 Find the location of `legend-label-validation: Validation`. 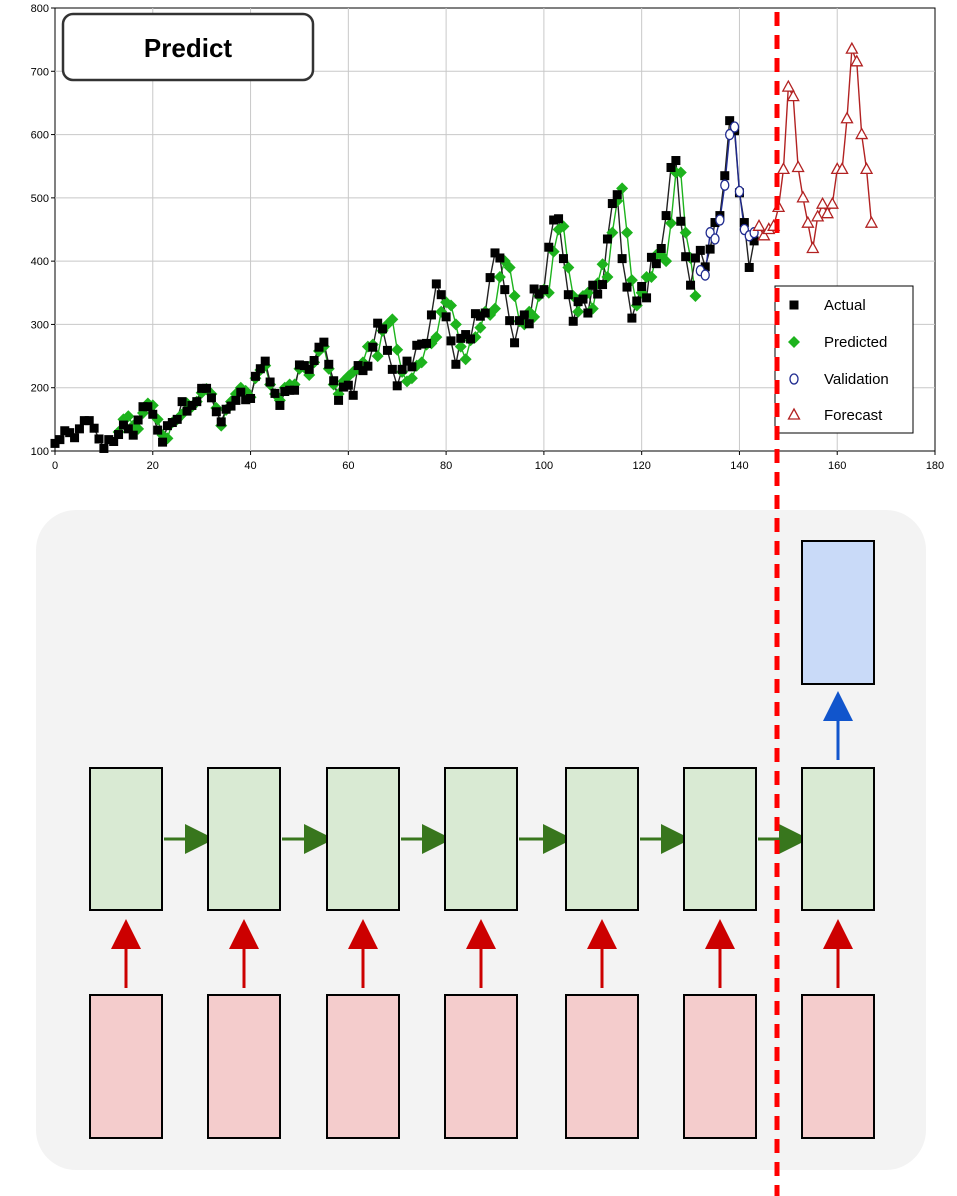

legend-label-validation: Validation is located at coordinates (856, 379).